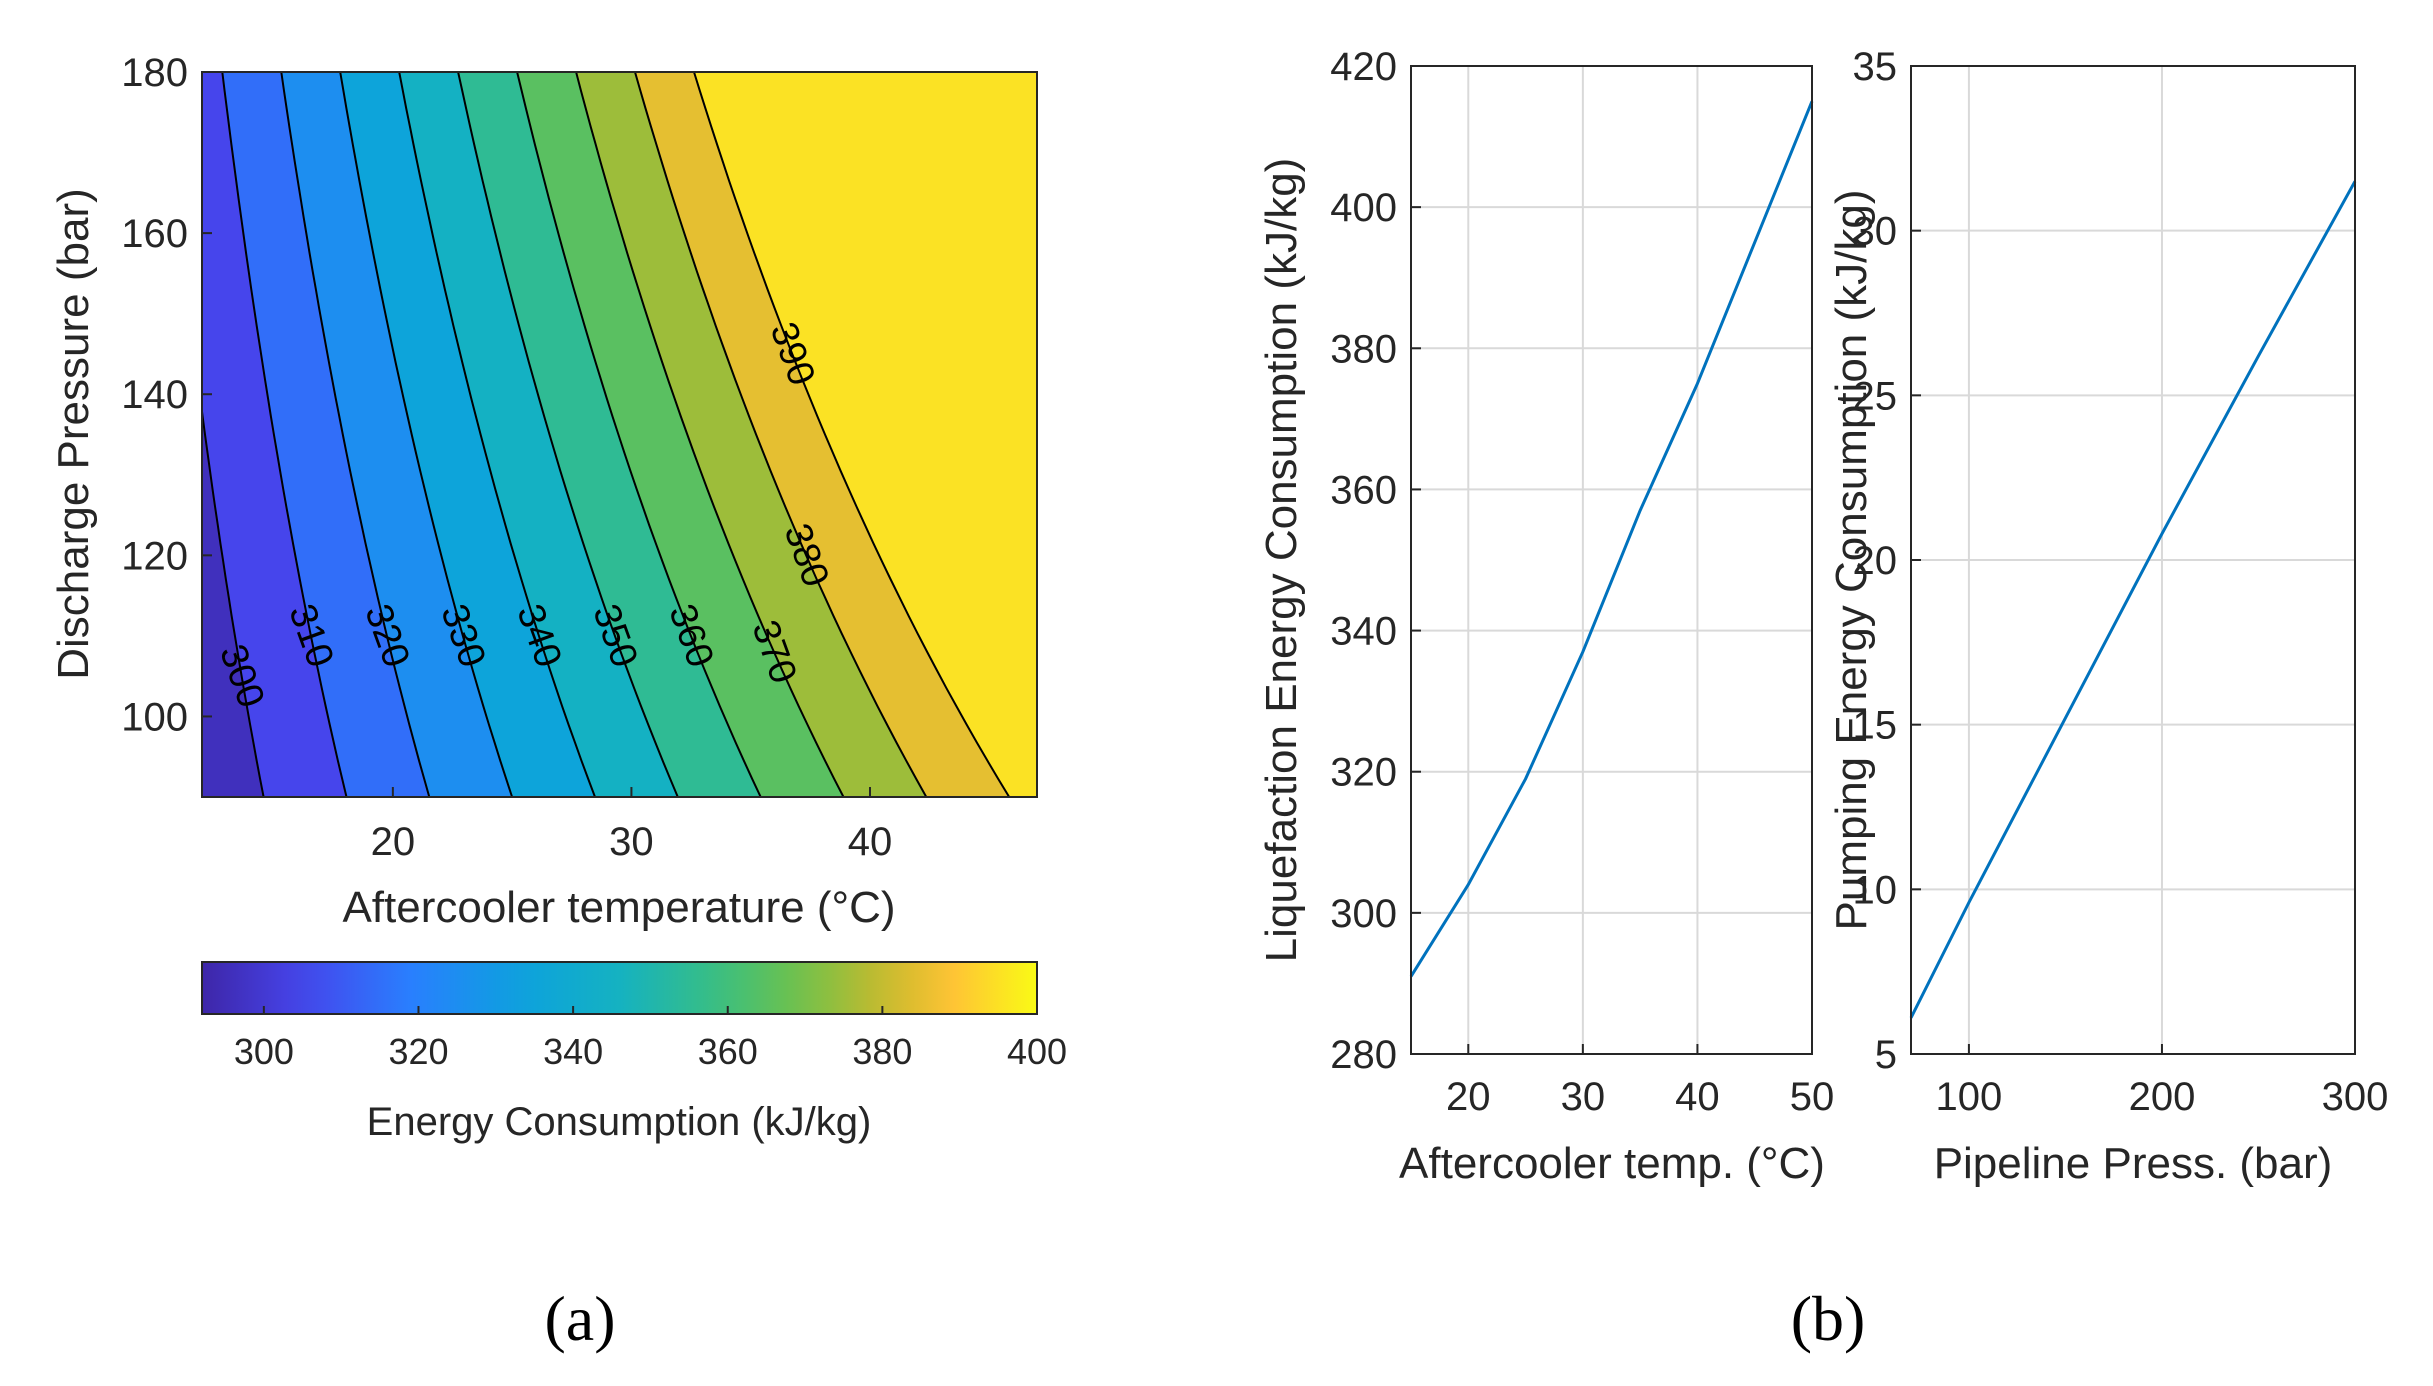  I want to click on liquefaction-grid, so click(1612, 560).